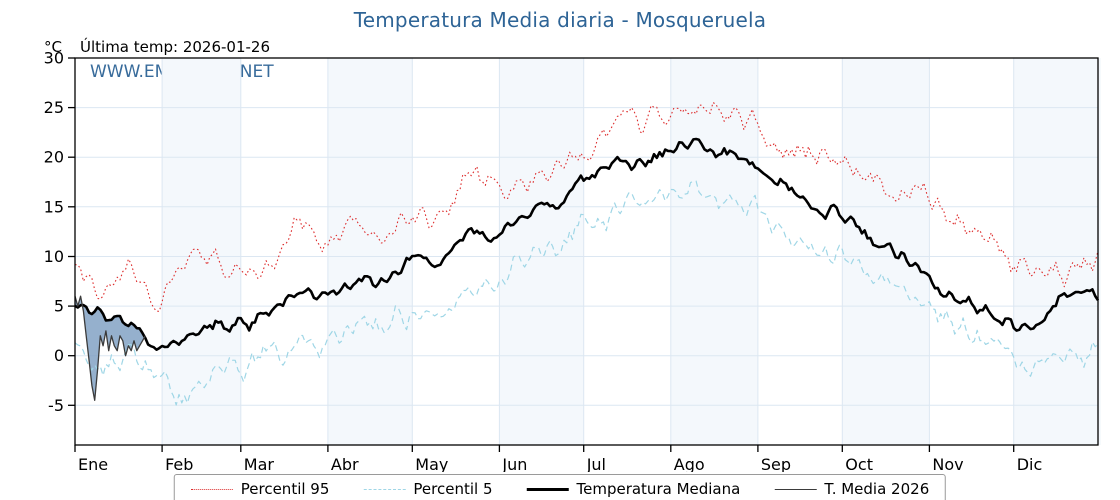 This screenshot has width=1120, height=500. I want to click on y-tick-label: 0, so click(59, 355).